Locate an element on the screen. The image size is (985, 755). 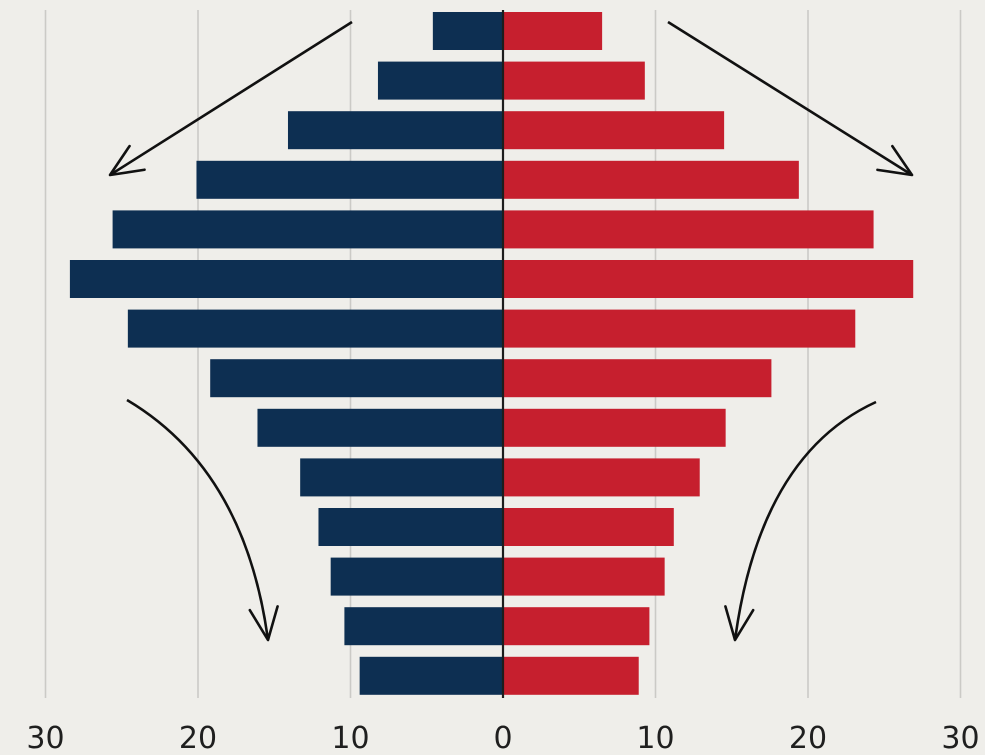
arrow-annotation-bottom-right is located at coordinates (800, 521).